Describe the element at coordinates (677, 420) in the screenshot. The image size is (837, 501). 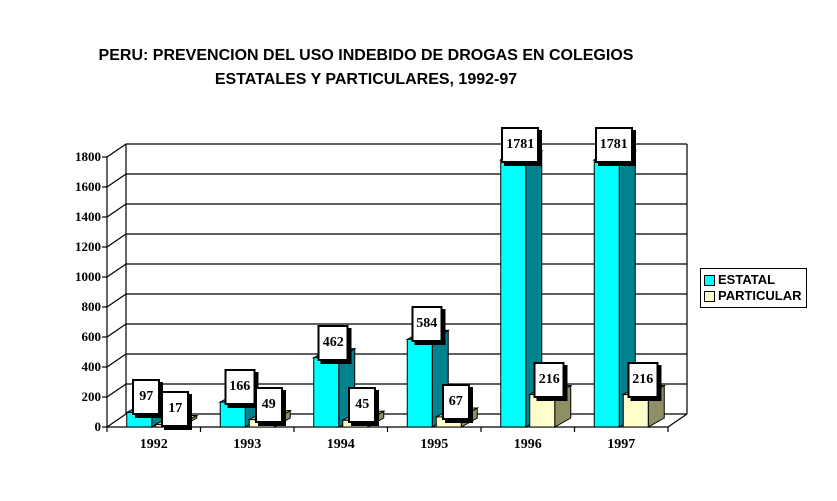
I see `floor-right-edge` at that location.